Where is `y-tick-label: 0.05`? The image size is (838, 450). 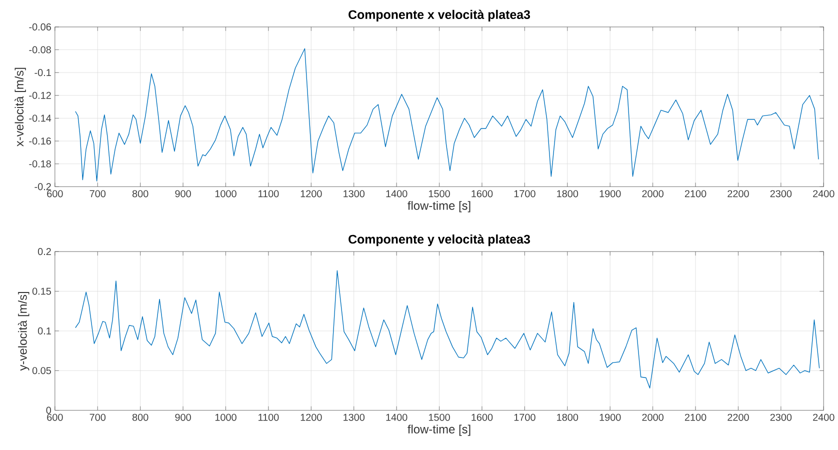
y-tick-label: 0.05 is located at coordinates (41, 370).